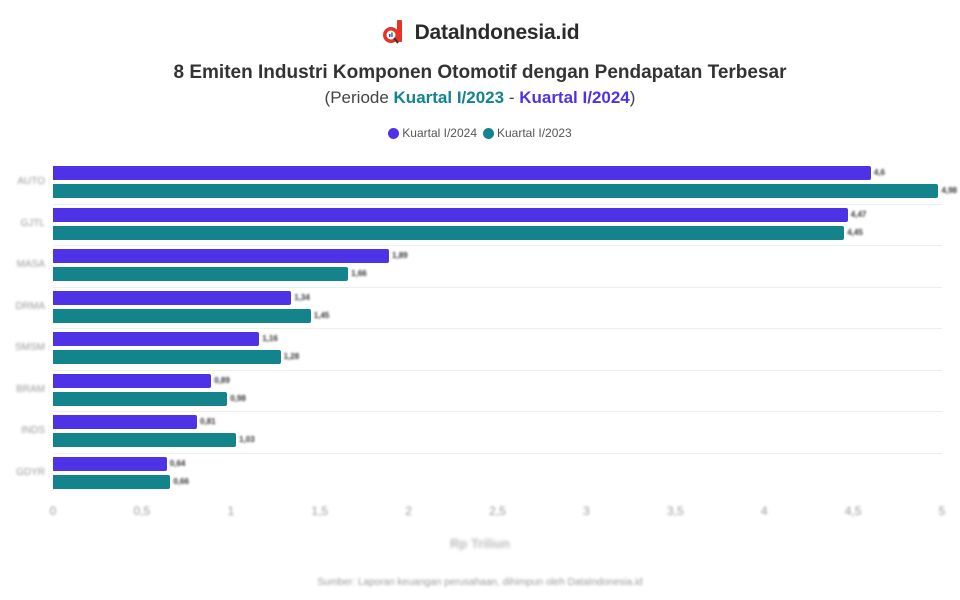 This screenshot has width=960, height=600. What do you see at coordinates (145, 440) in the screenshot?
I see `bar-inds-2023` at bounding box center [145, 440].